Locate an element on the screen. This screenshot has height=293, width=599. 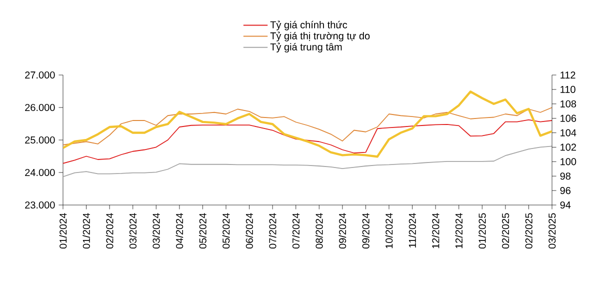
y-tick-label: 24.000 is located at coordinates (40, 172).